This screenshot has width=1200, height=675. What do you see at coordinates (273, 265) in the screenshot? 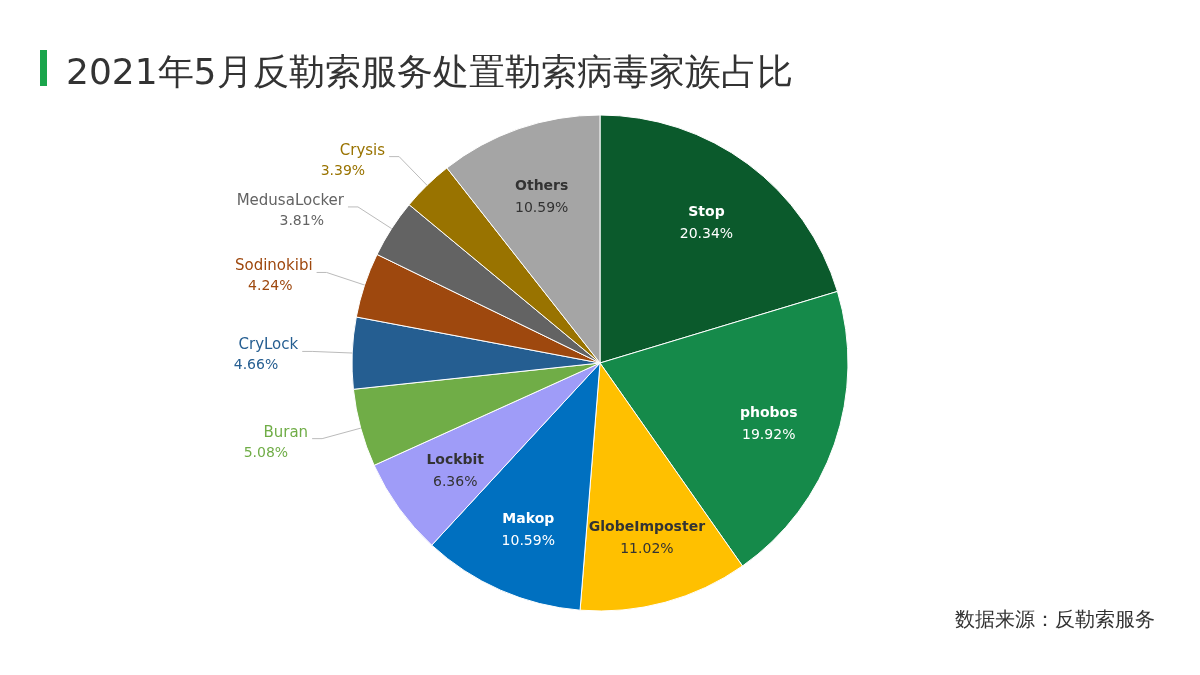
I see `slice-label: Sodinokibi` at bounding box center [273, 265].